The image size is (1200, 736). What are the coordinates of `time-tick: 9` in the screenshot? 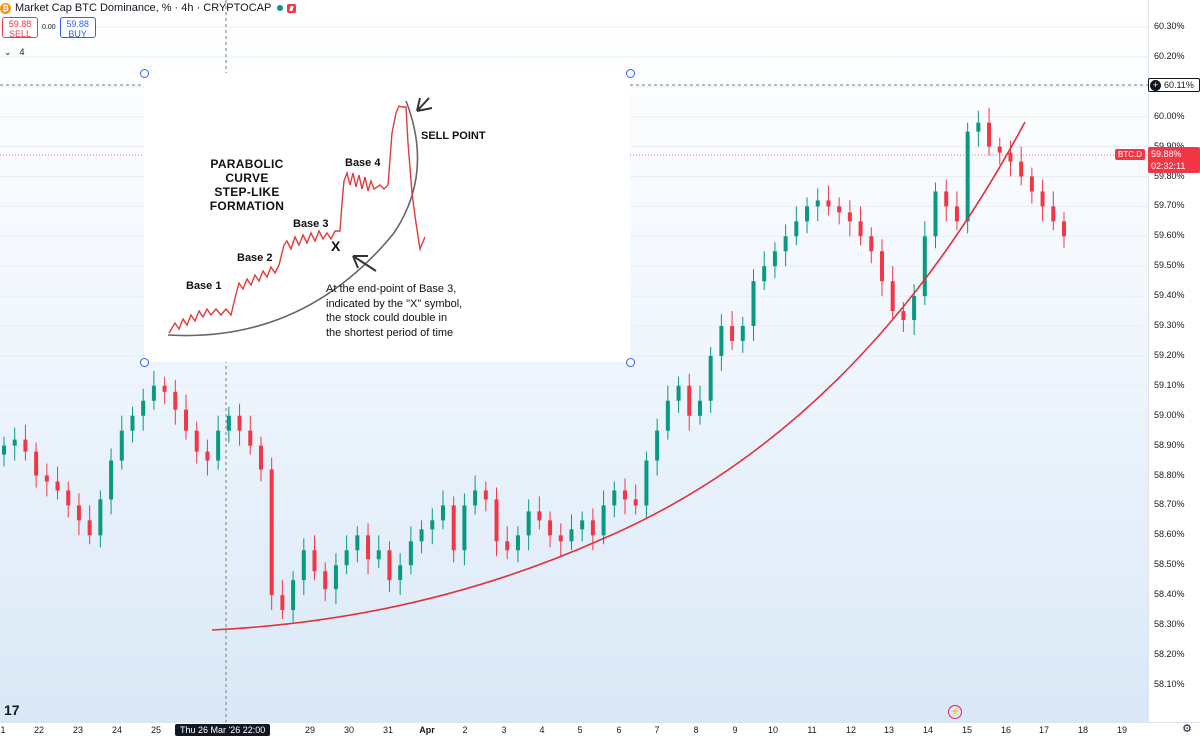 It's located at (735, 730).